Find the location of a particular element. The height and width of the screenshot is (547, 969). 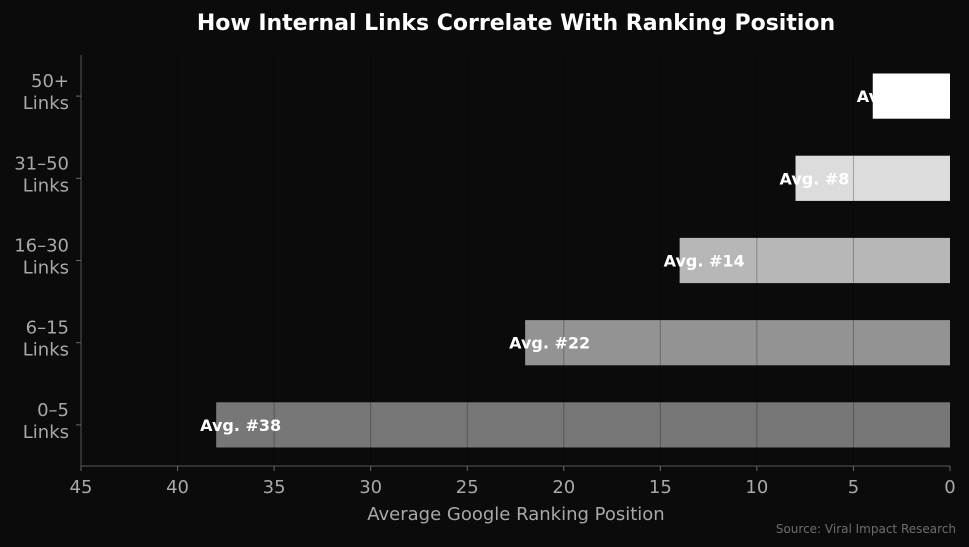

y-tick-label: 31–50 Links is located at coordinates (41, 174).